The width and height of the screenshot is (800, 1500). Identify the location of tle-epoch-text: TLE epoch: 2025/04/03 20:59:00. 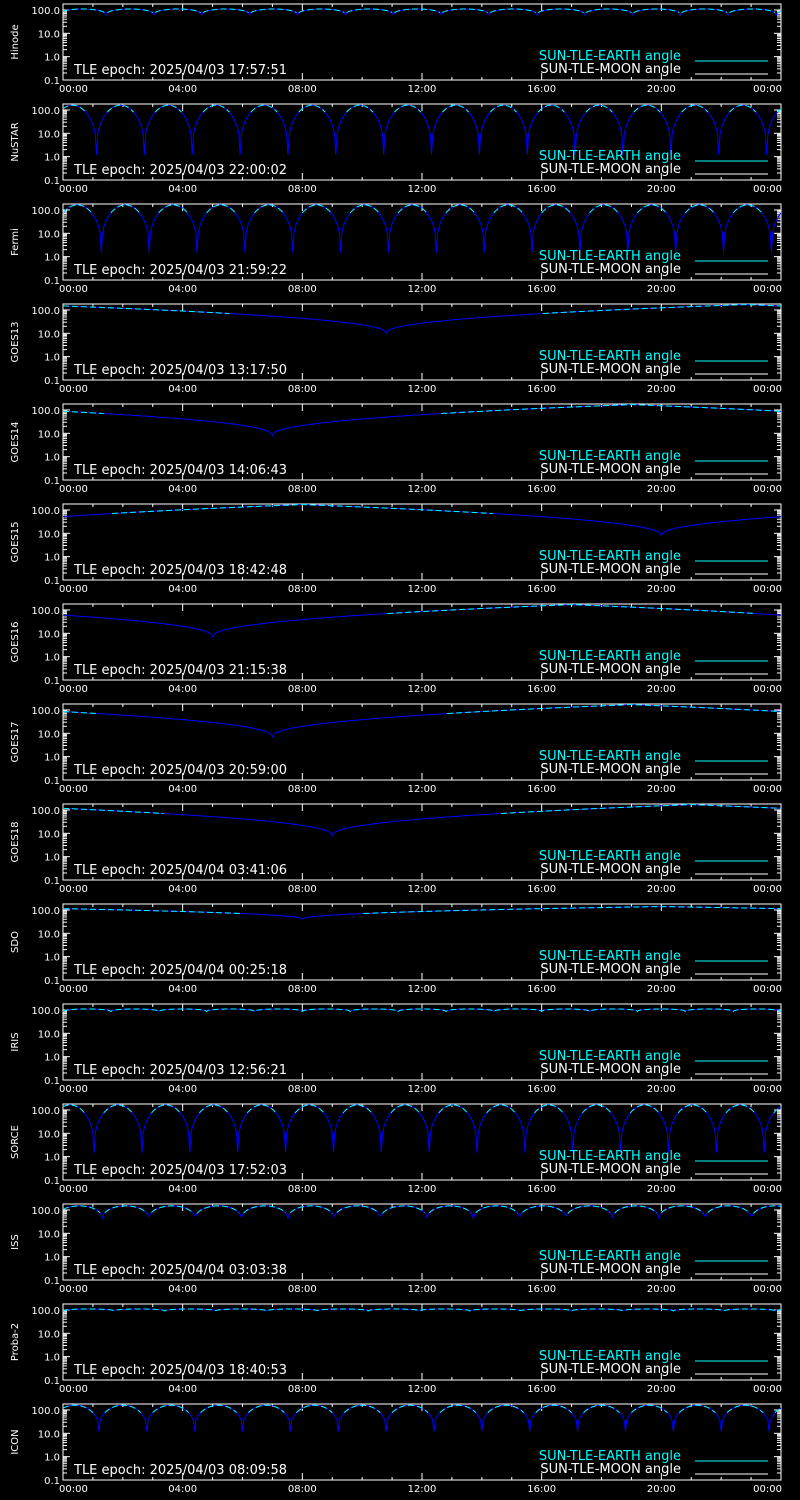
(180, 770).